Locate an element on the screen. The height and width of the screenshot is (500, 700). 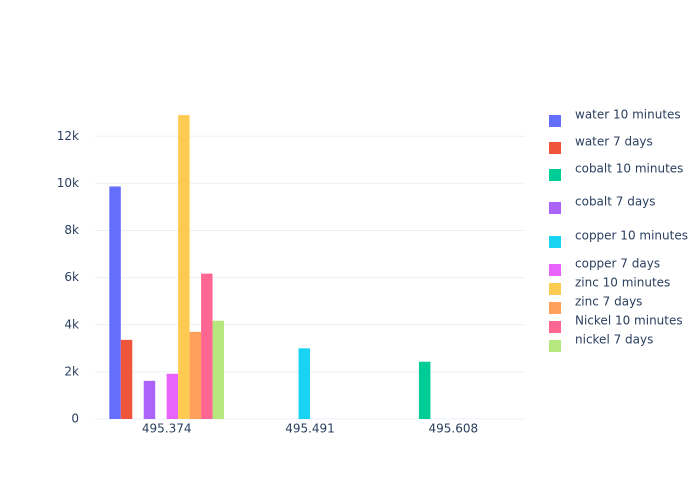
x-tick-label: 495.374 is located at coordinates (167, 429).